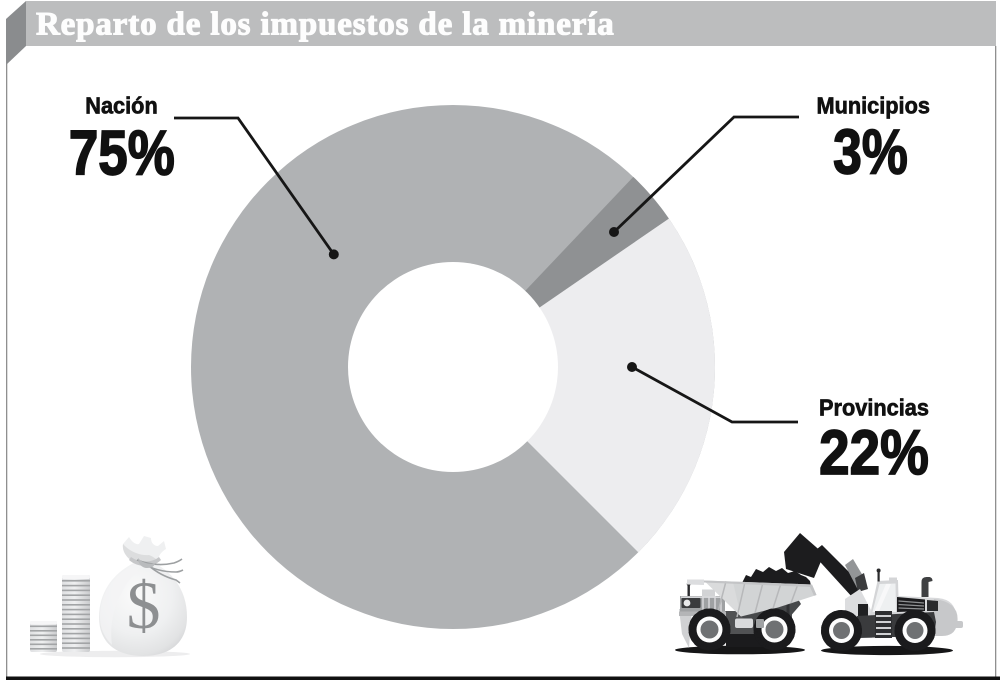  Describe the element at coordinates (122, 153) in the screenshot. I see `svg-text: 75%` at that location.